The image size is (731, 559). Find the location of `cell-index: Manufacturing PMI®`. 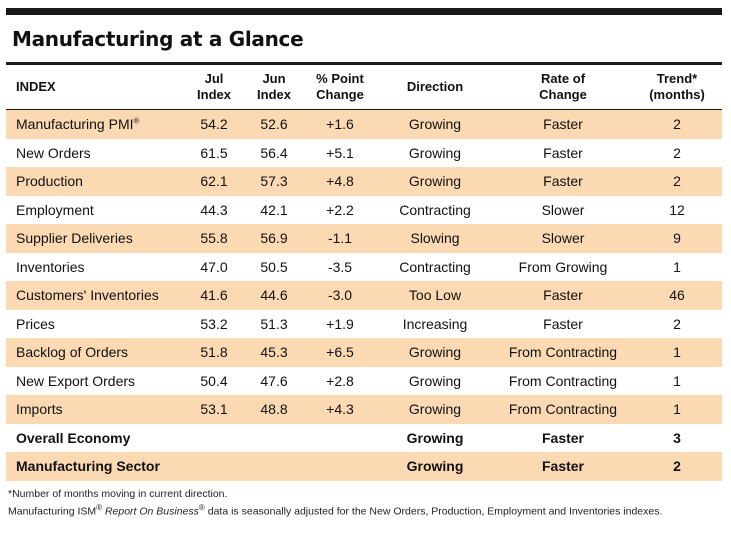

cell-index: Manufacturing PMI® is located at coordinates (95, 124).